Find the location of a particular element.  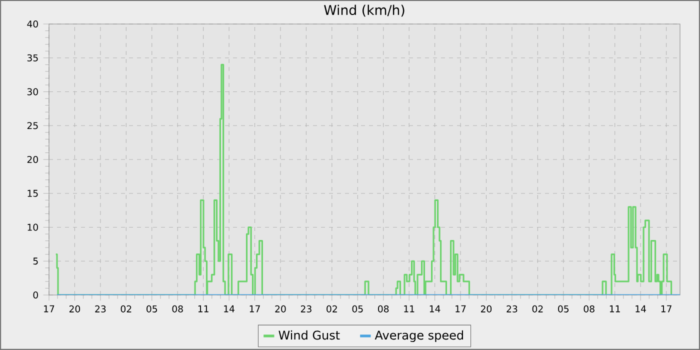

y-tick-label: 40 is located at coordinates (32, 24).